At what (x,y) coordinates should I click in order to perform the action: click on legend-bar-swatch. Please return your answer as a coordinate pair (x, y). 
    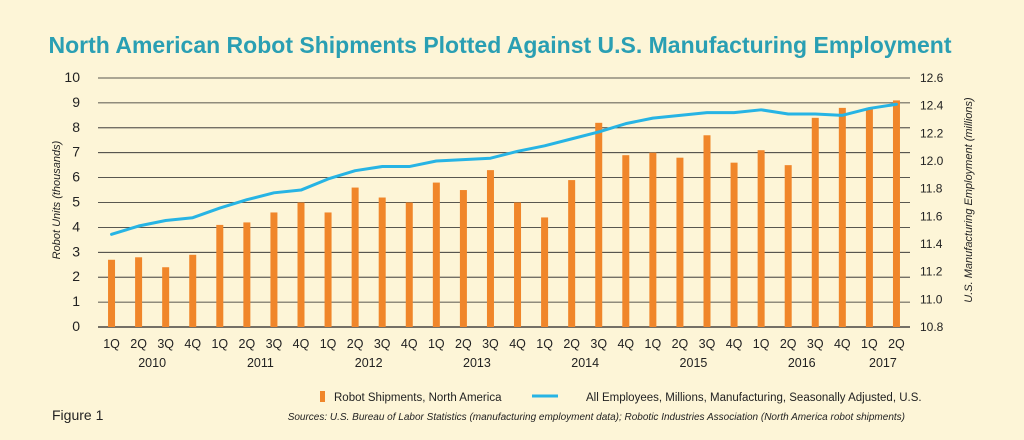
    Looking at the image, I should click on (322, 396).